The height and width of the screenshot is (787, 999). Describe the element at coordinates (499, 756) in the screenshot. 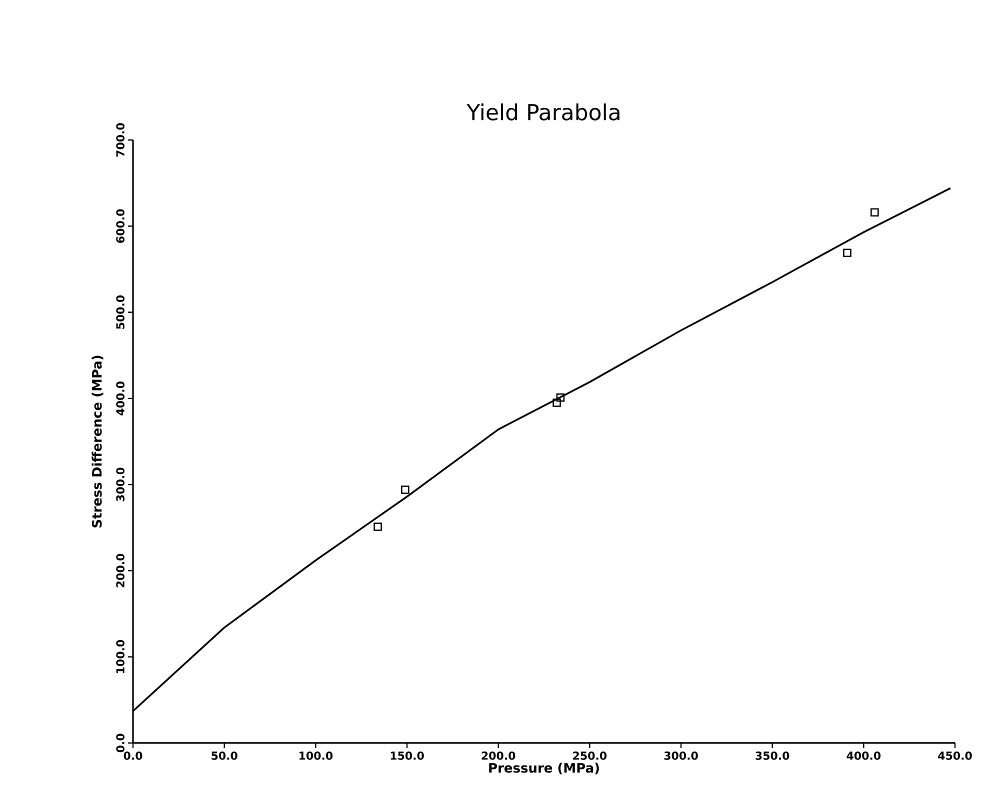

I see `x-tick-label: 200.0` at that location.